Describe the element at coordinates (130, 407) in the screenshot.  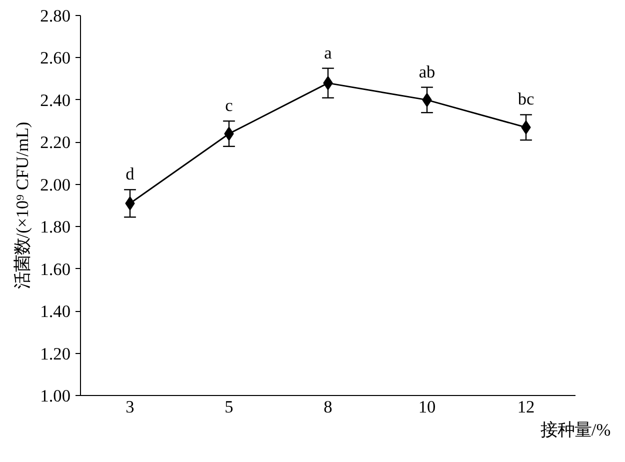
I see `x-tick-label: 3` at that location.